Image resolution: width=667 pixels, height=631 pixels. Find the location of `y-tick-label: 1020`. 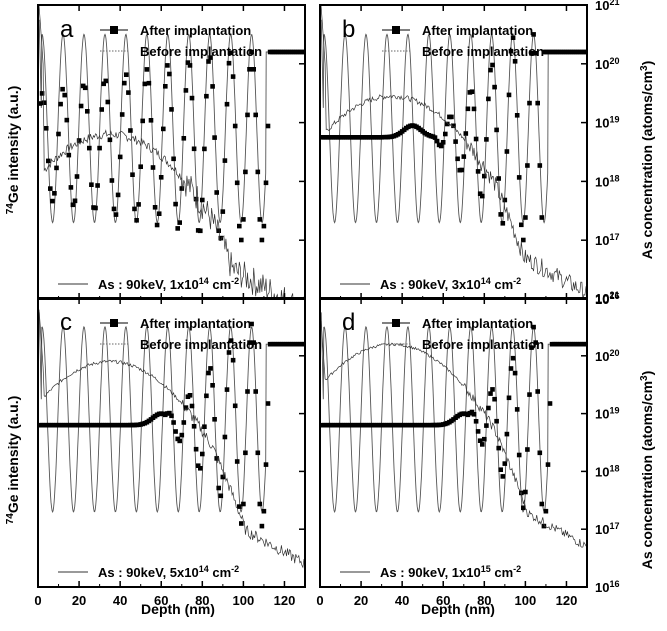

y-tick-label: 1020 is located at coordinates (607, 356).